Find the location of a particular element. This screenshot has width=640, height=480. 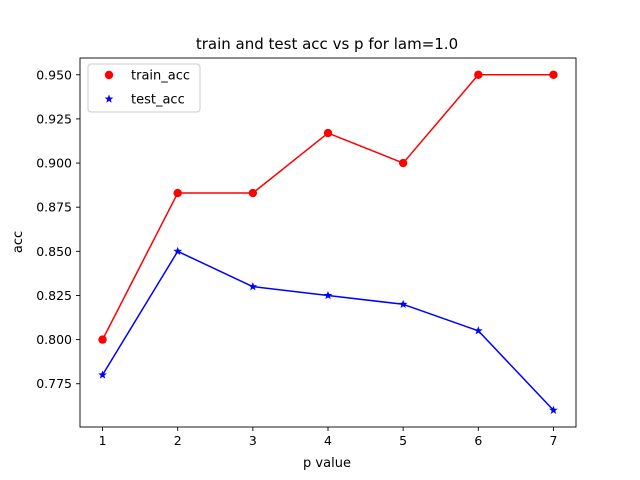

x-axis-label: p value is located at coordinates (327, 463).